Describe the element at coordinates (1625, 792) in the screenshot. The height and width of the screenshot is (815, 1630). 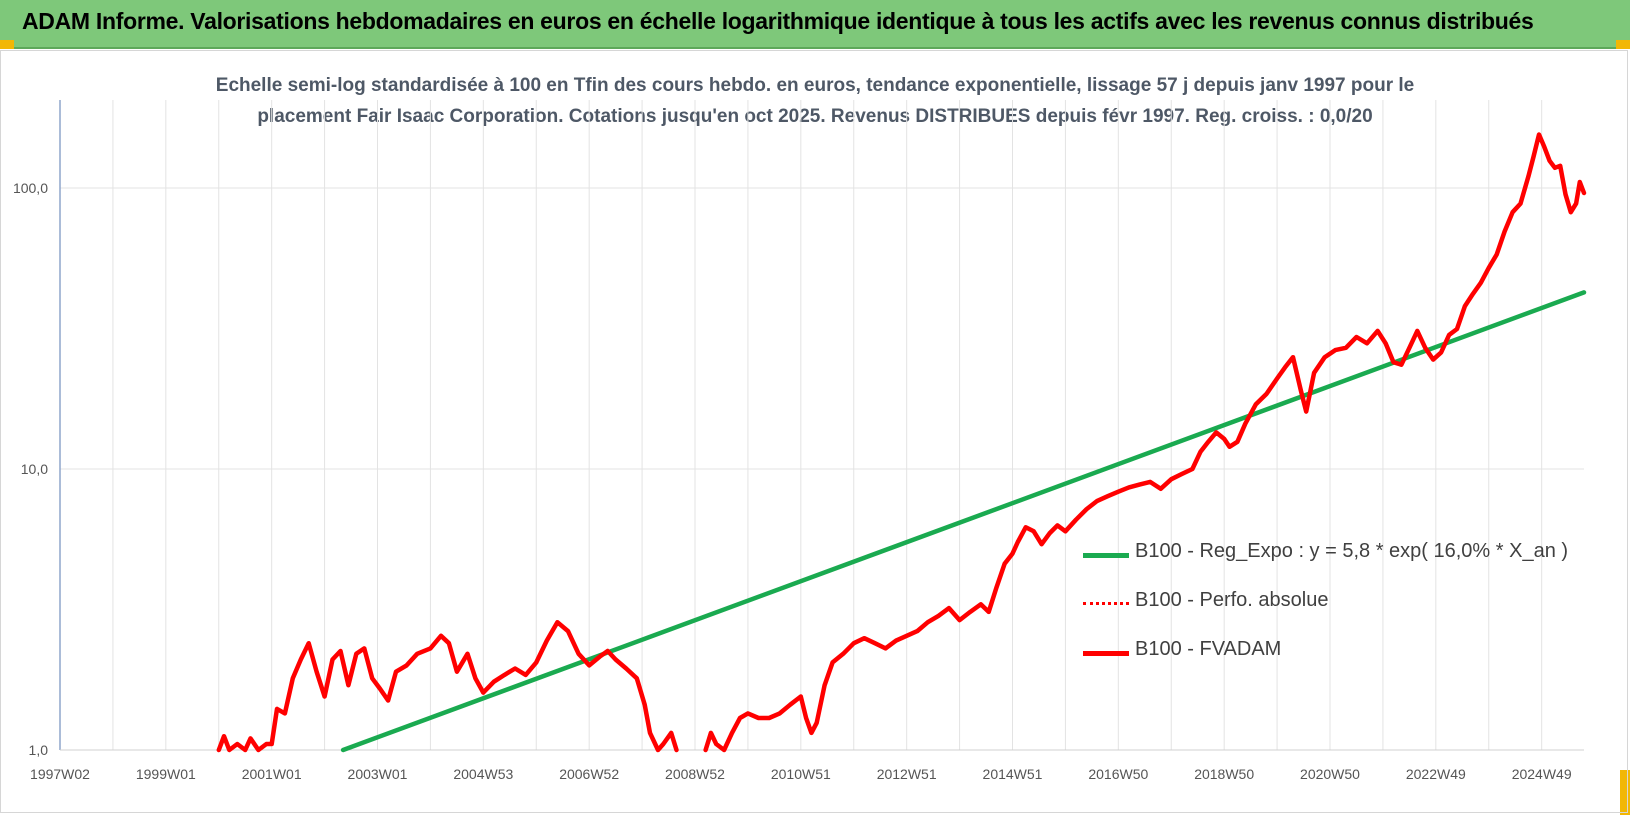
I see `corner-marker-bottom-right` at that location.